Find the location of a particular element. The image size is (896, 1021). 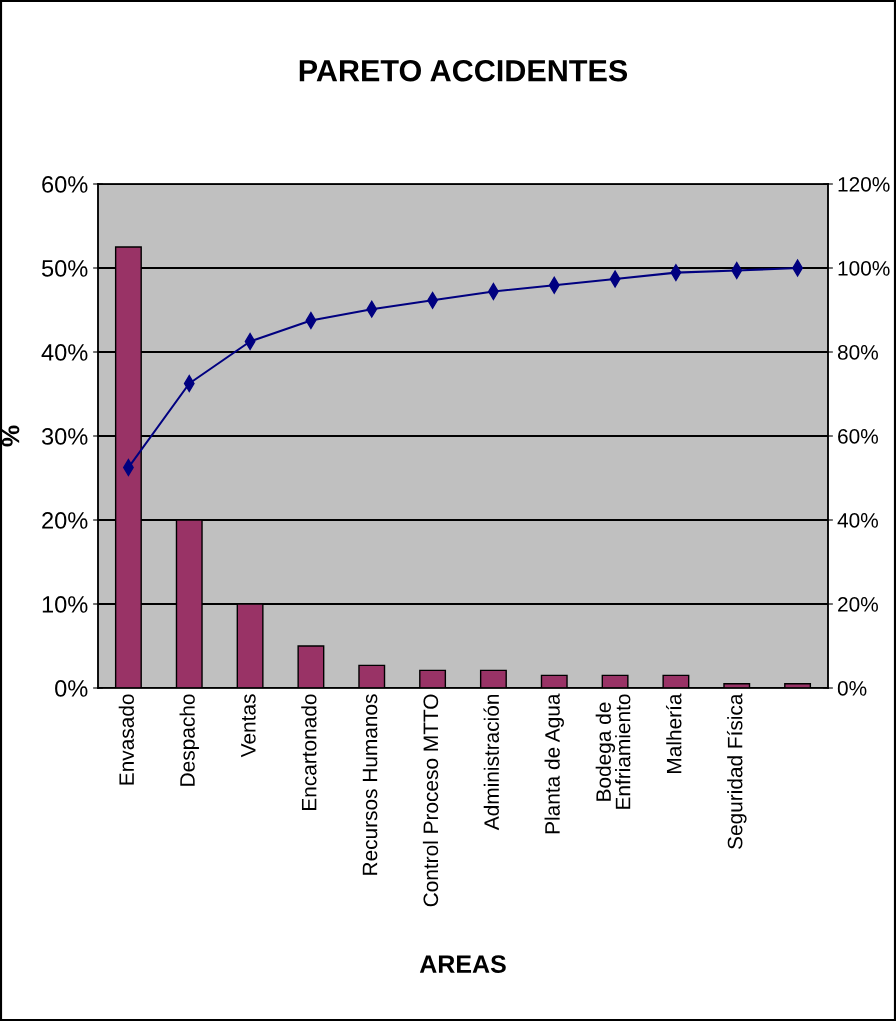

y2-tick-label: 80% is located at coordinates (857, 352).